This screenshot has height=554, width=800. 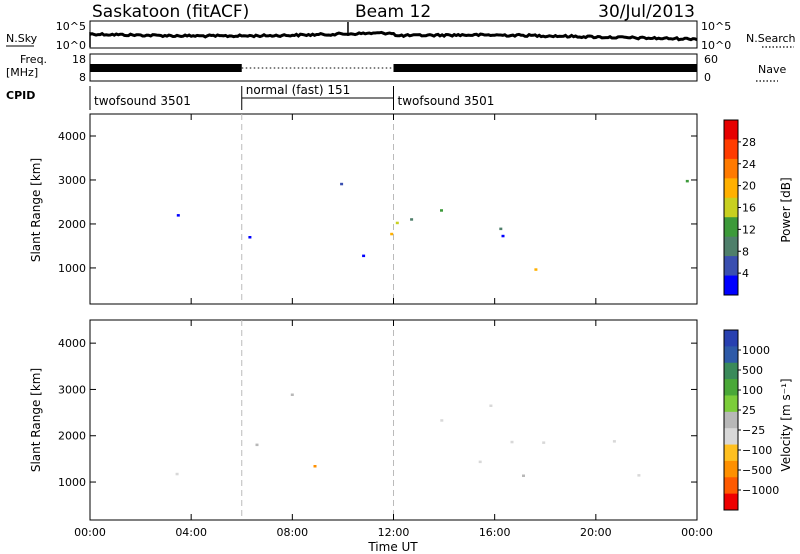 I want to click on x-tick-label: 20:00, so click(x=596, y=532).